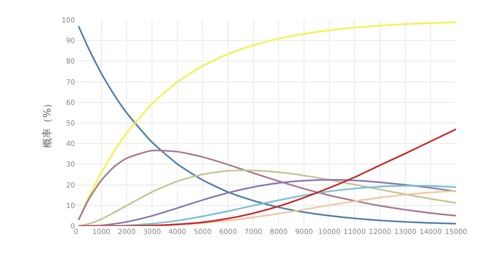 Image resolution: width=480 pixels, height=260 pixels. What do you see at coordinates (48, 123) in the screenshot?
I see `y-axis-title: 概率（%）` at bounding box center [48, 123].